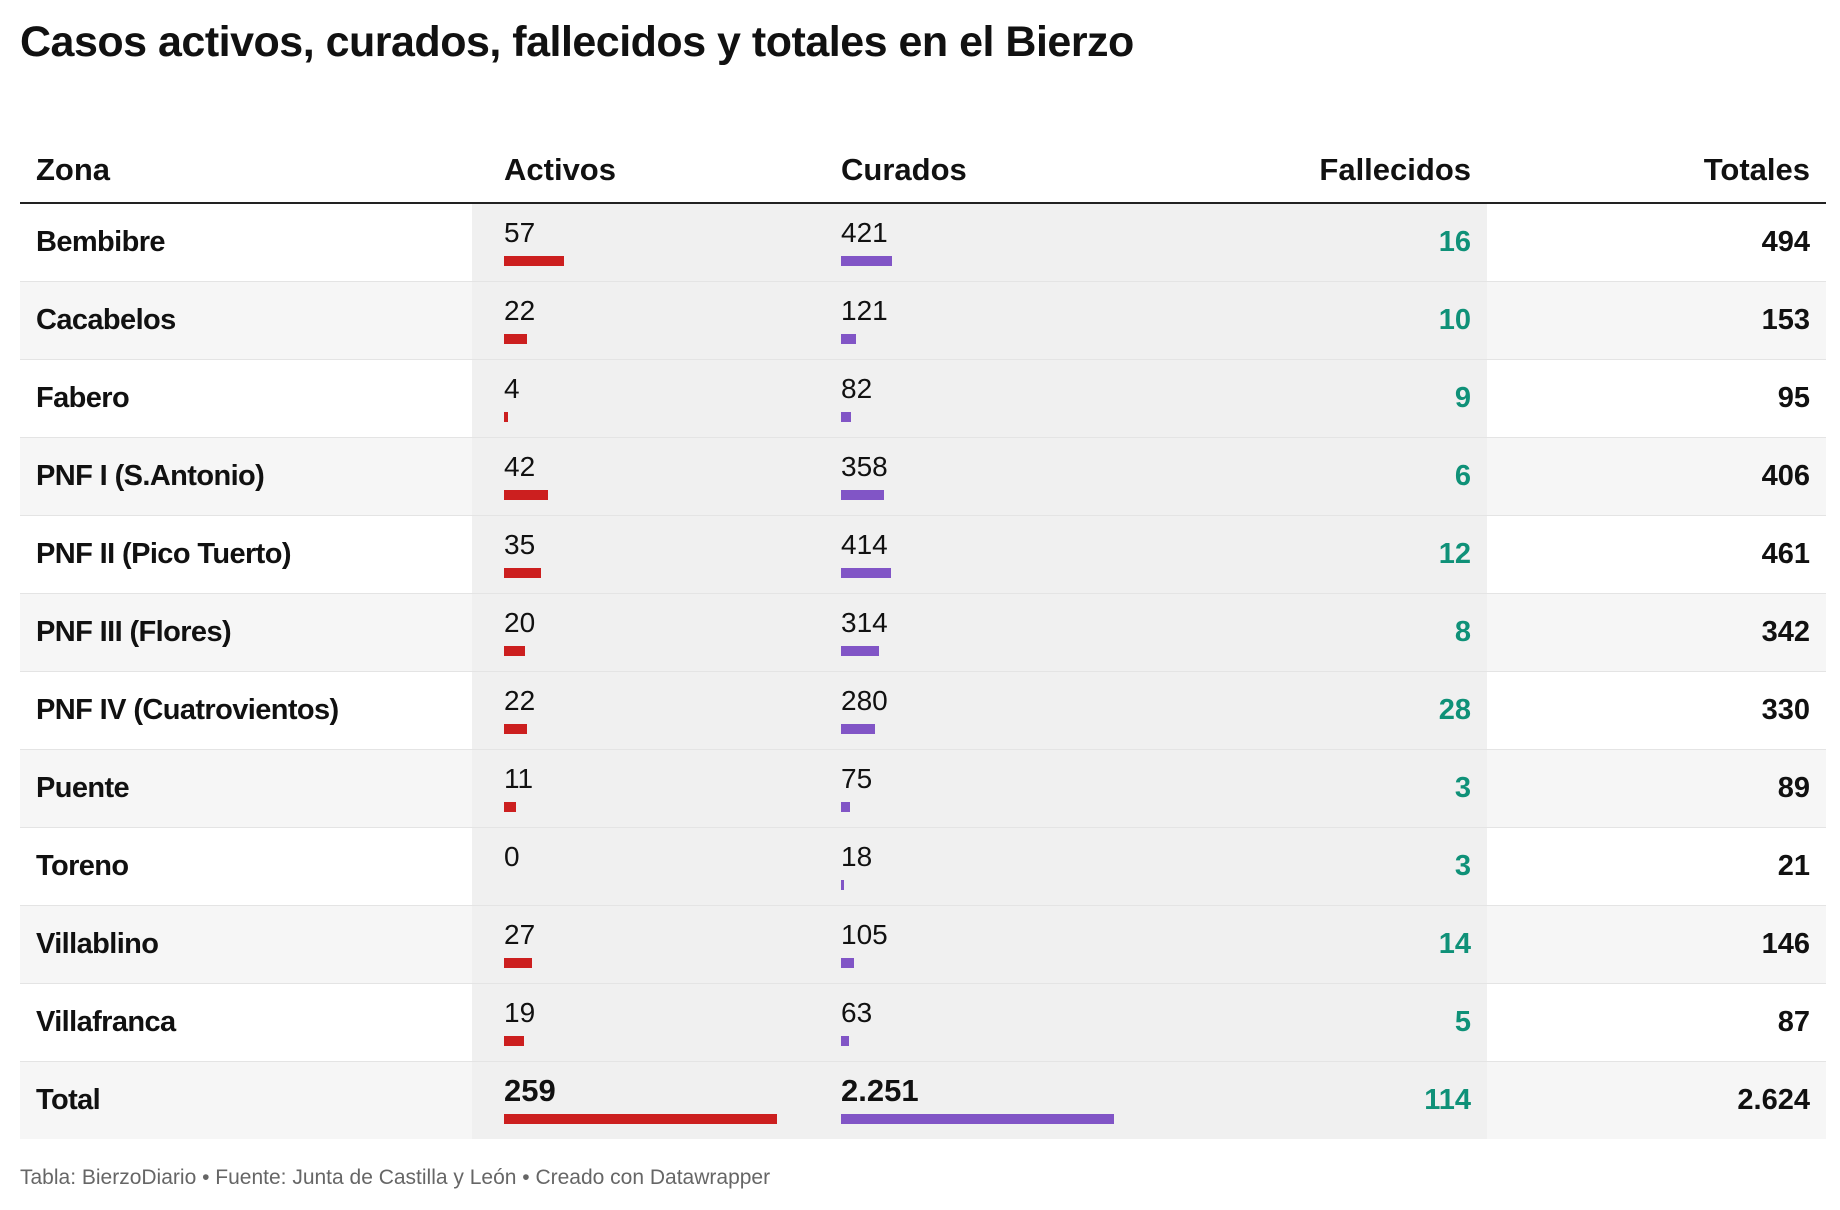 The width and height of the screenshot is (1840, 1210). I want to click on table-row: Bembibre 57 421 16 494, so click(923, 242).